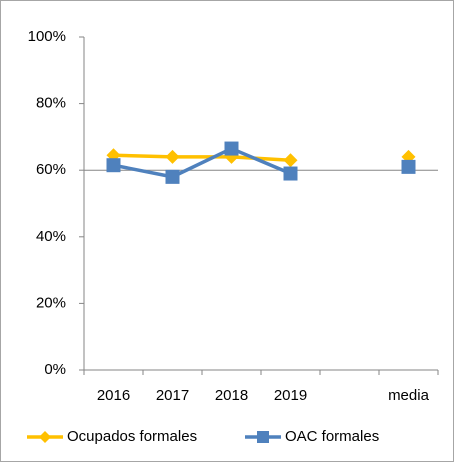 Image resolution: width=454 pixels, height=462 pixels. Describe the element at coordinates (231, 395) in the screenshot. I see `x-tick-label: 2018` at that location.